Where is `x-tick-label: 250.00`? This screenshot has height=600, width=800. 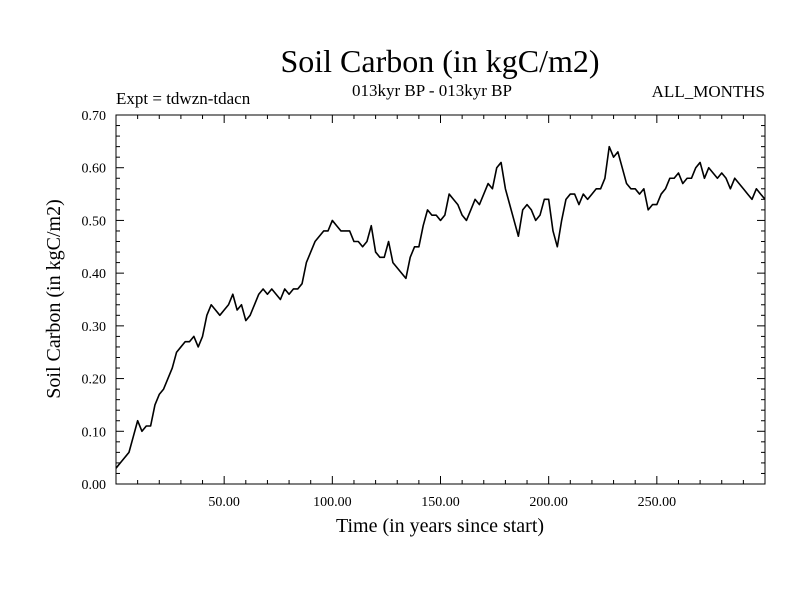 x-tick-label: 250.00 is located at coordinates (657, 502).